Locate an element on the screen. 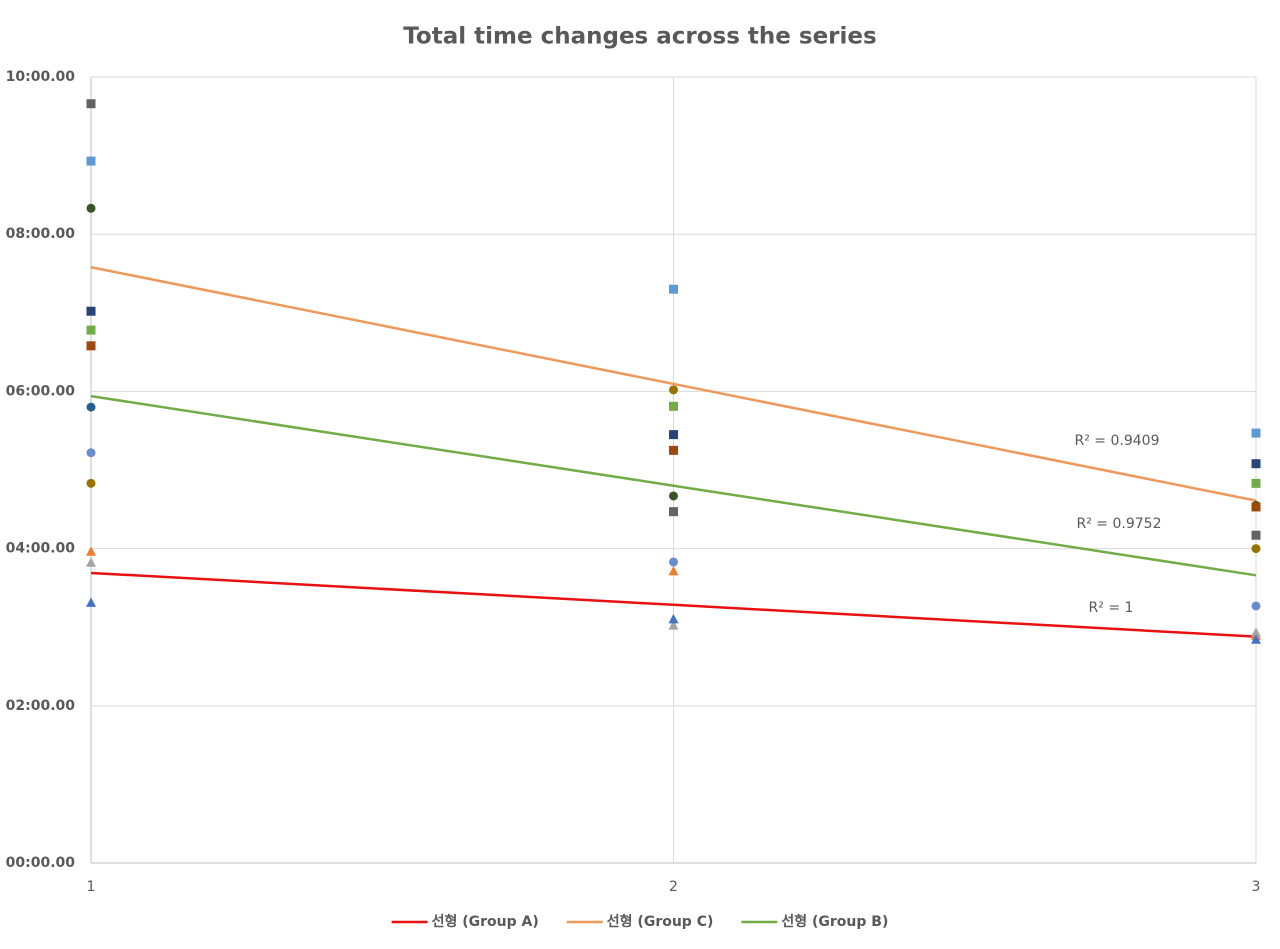  chart-title: Total time changes across the series is located at coordinates (639, 37).